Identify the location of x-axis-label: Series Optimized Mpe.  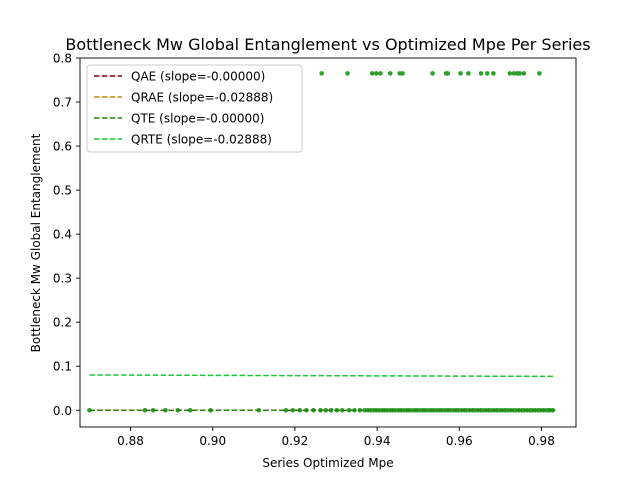
(327, 463).